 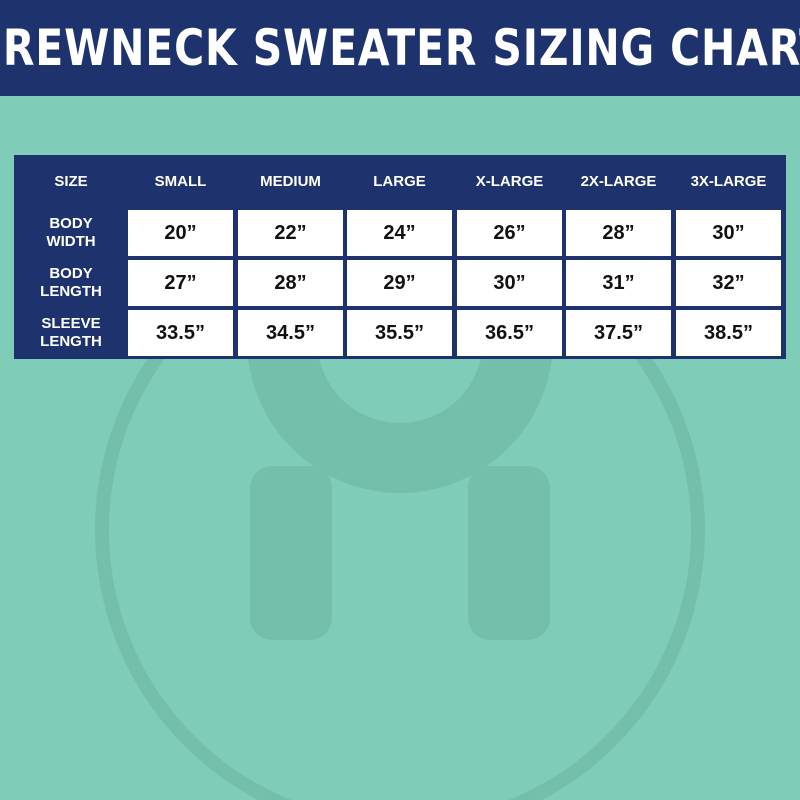 I want to click on row-label: BODY LENGTH, so click(x=71, y=283).